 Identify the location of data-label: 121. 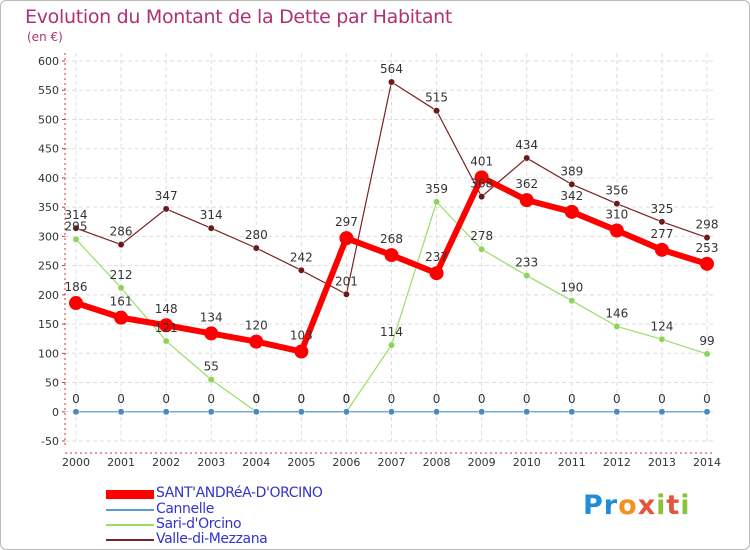
(166, 328).